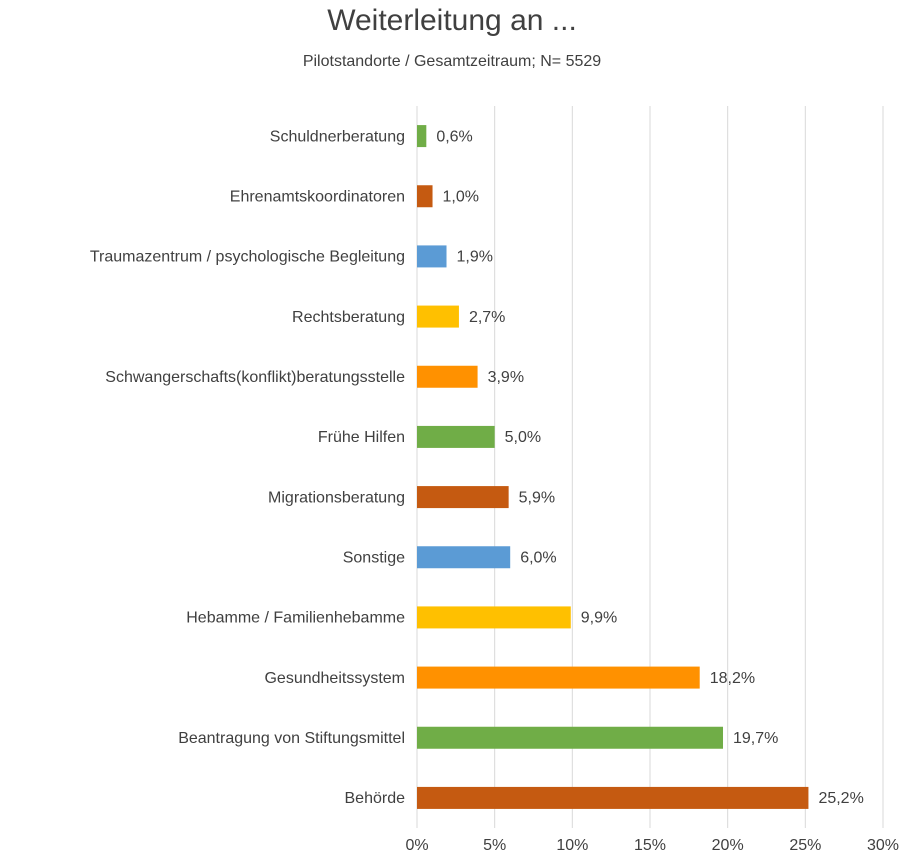 The width and height of the screenshot is (904, 867). What do you see at coordinates (755, 738) in the screenshot?
I see `value-label: 19,7%` at bounding box center [755, 738].